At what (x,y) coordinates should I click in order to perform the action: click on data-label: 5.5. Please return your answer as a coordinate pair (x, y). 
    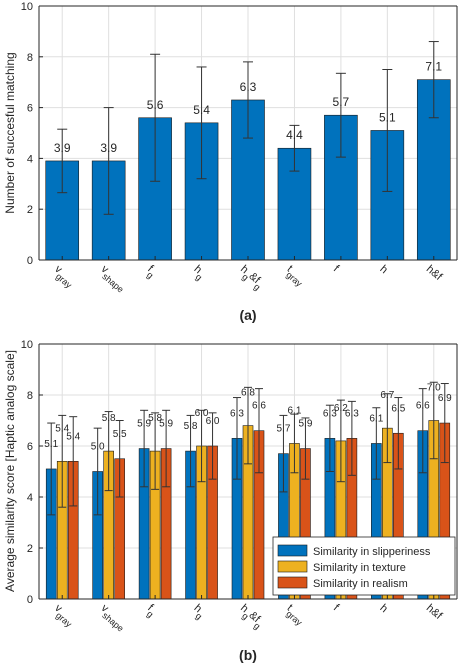
    Looking at the image, I should click on (120, 434).